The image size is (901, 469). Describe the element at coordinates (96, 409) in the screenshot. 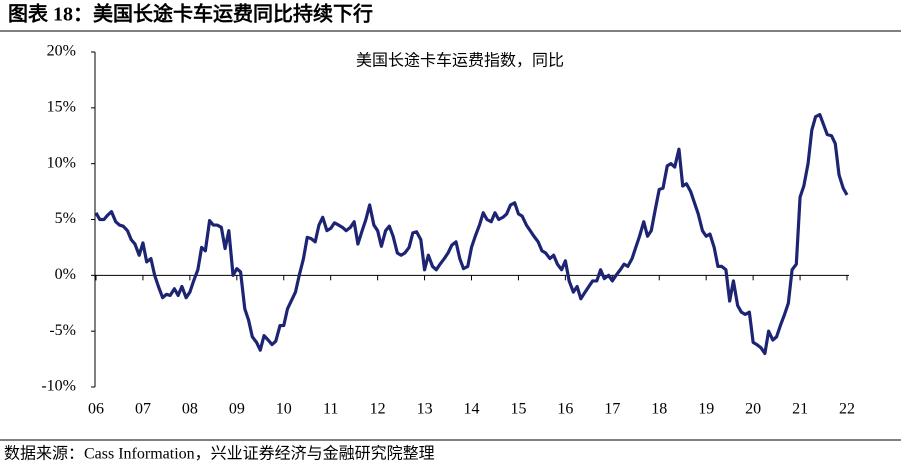

I see `x-tick-label: 06` at that location.